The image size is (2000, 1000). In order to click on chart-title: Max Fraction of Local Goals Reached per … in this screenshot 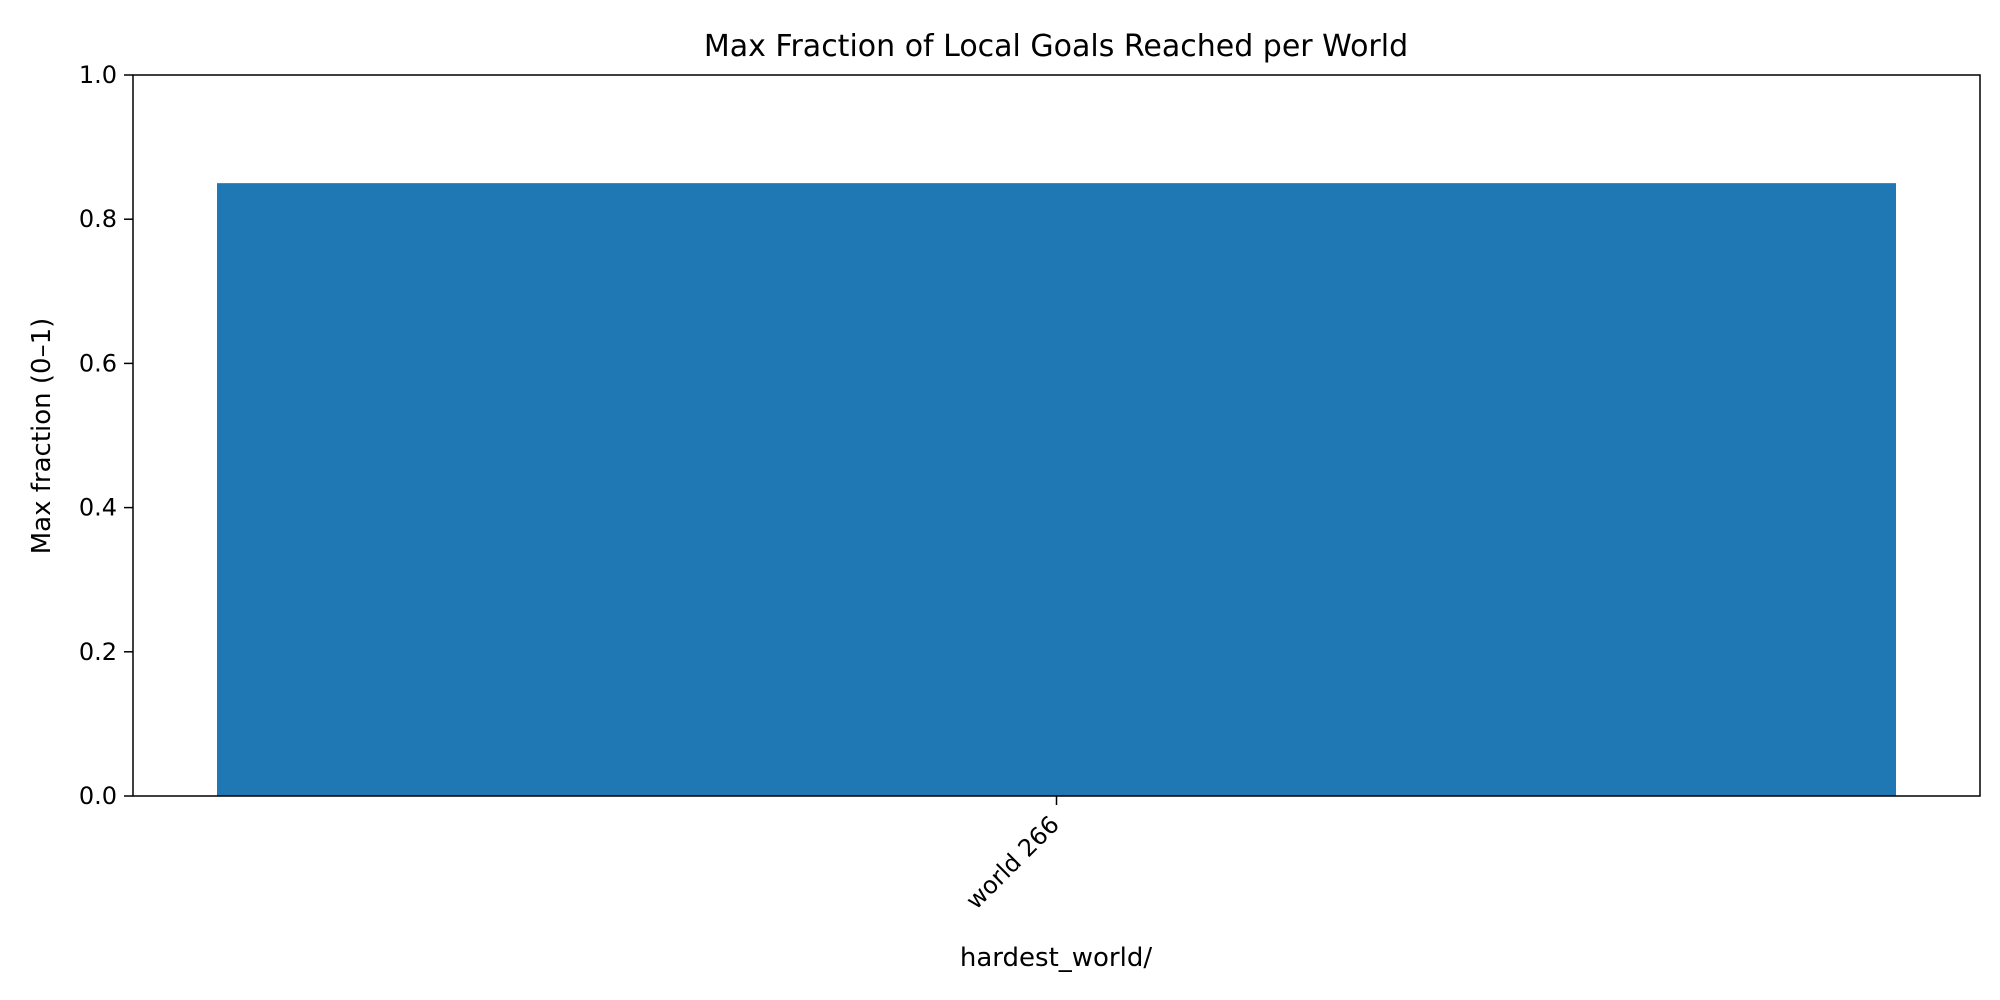, I will do `click(1056, 46)`.